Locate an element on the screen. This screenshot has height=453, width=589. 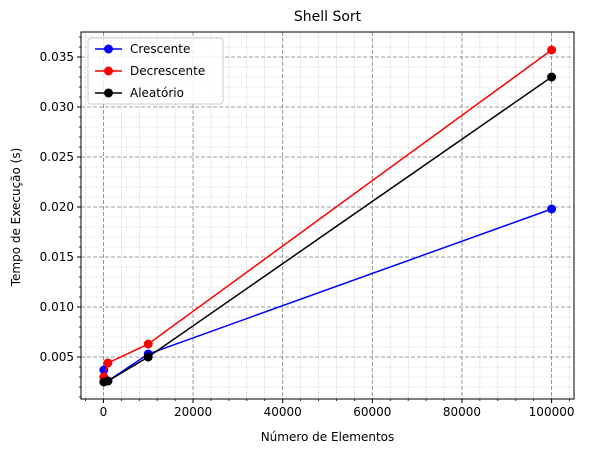
x-tick-label: 100000 is located at coordinates (552, 412).